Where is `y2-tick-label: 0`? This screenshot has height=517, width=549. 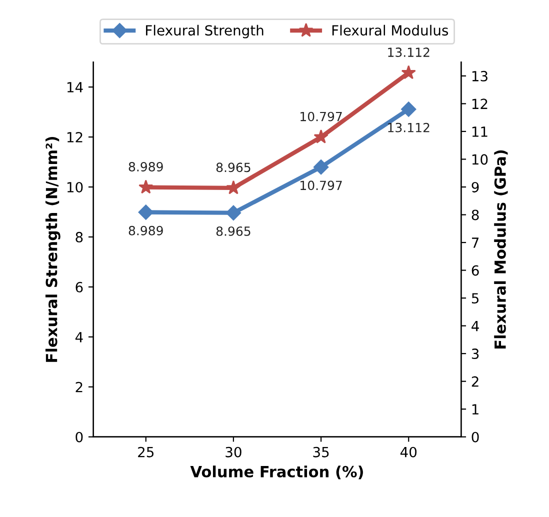
y2-tick-label: 0 is located at coordinates (475, 437).